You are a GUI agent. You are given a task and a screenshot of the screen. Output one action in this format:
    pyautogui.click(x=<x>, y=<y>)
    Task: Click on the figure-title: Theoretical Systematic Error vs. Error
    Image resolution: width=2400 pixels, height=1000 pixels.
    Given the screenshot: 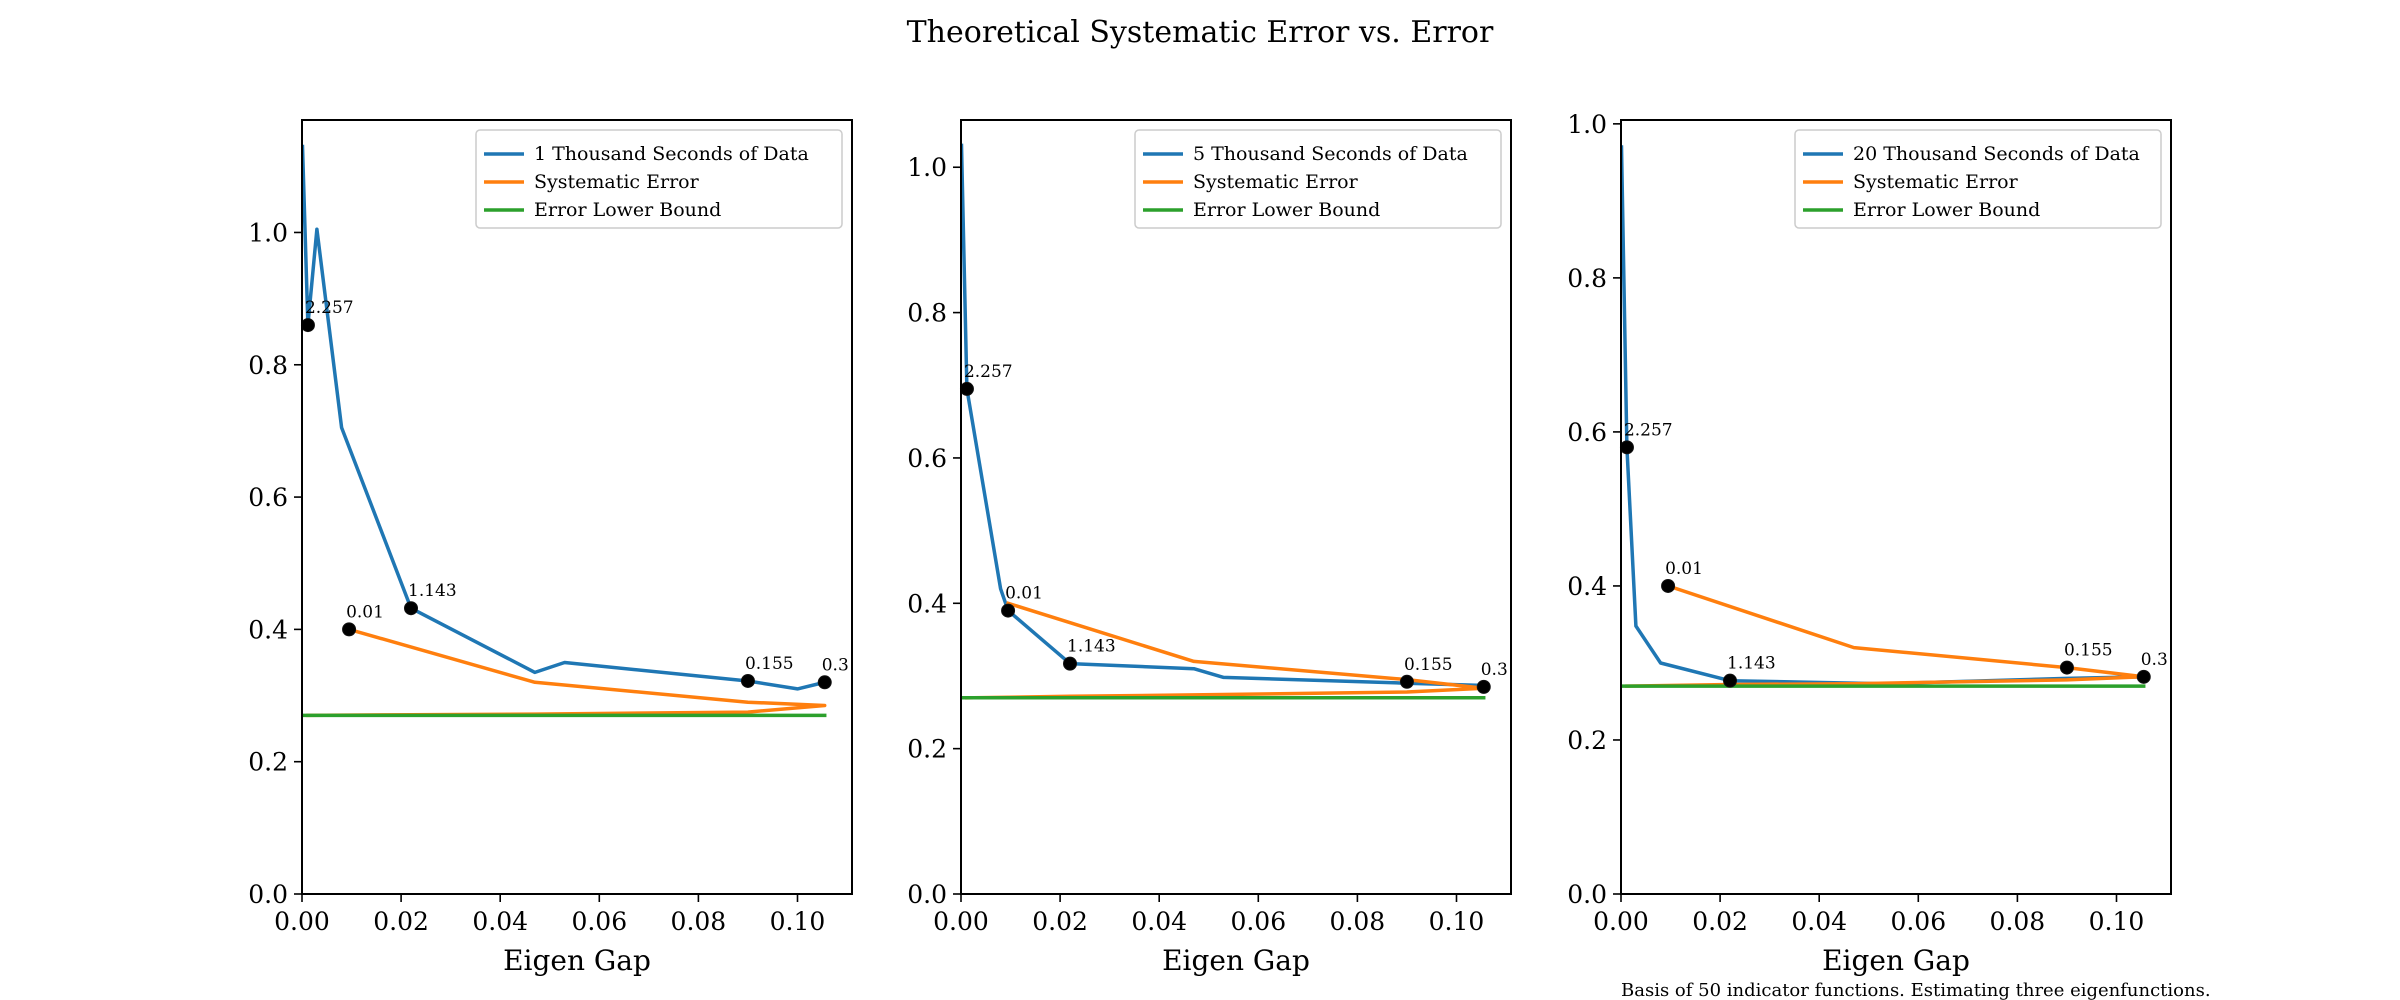 What is the action you would take?
    pyautogui.click(x=1200, y=32)
    